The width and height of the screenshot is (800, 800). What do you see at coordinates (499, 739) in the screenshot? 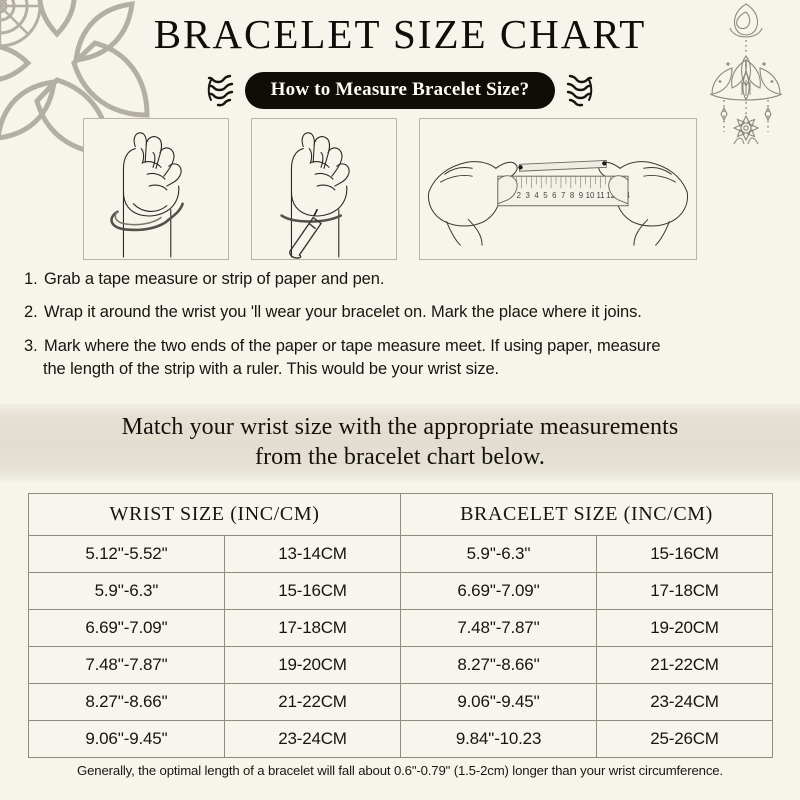
I see `cell-bracelet-inch: 9.84''-10.23` at bounding box center [499, 739].